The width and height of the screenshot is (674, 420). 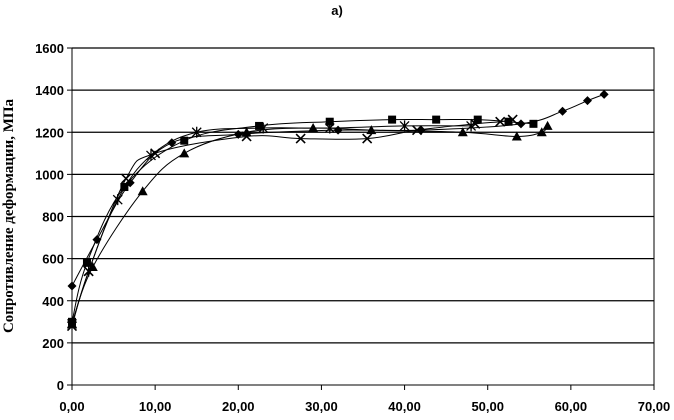 I want to click on x-tick-label: 40,00, so click(x=404, y=406).